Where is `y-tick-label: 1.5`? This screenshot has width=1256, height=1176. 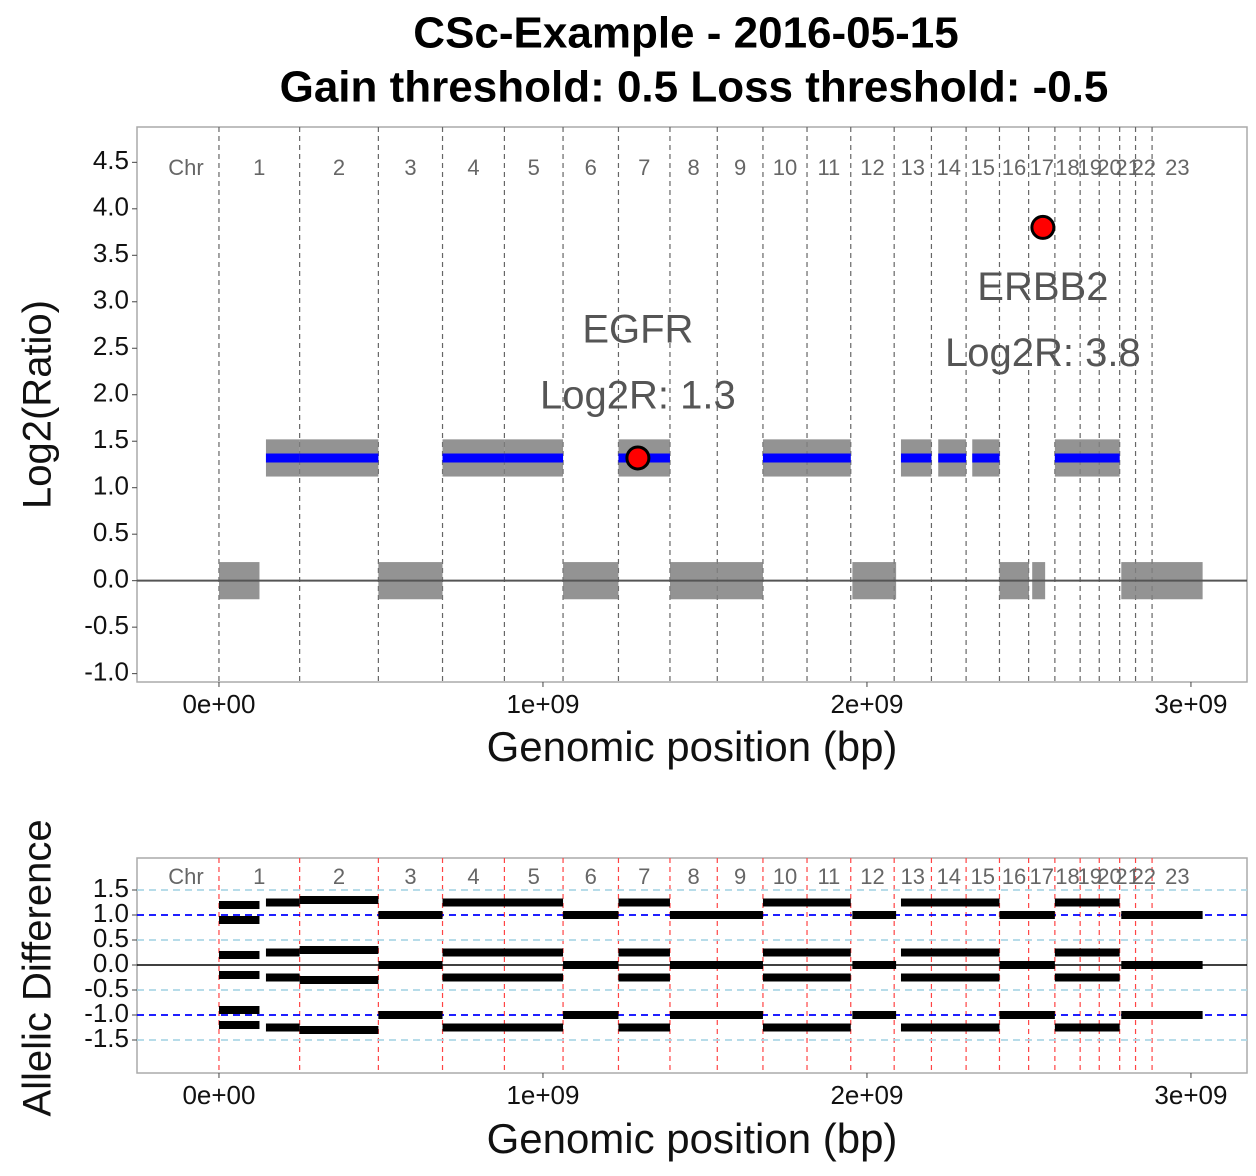 y-tick-label: 1.5 is located at coordinates (111, 888).